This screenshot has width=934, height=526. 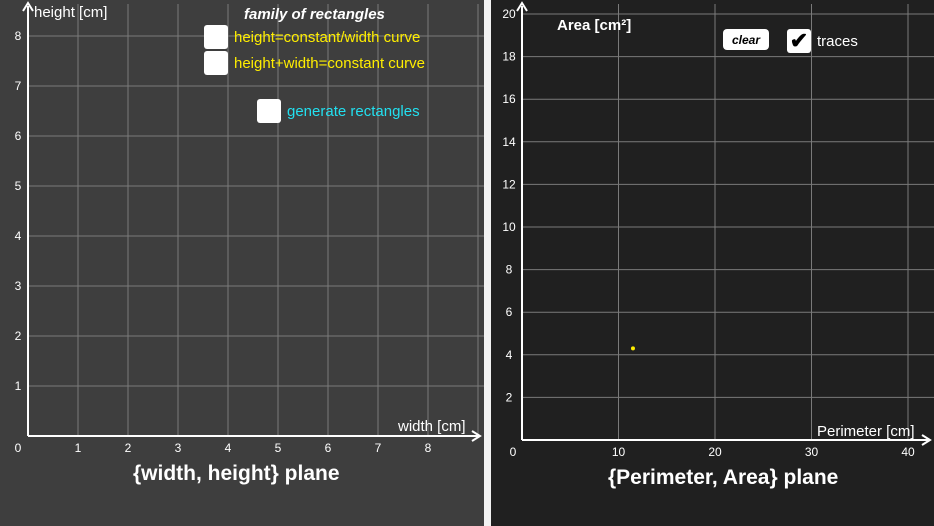 What do you see at coordinates (78, 448) in the screenshot?
I see `x-tick-label: 1` at bounding box center [78, 448].